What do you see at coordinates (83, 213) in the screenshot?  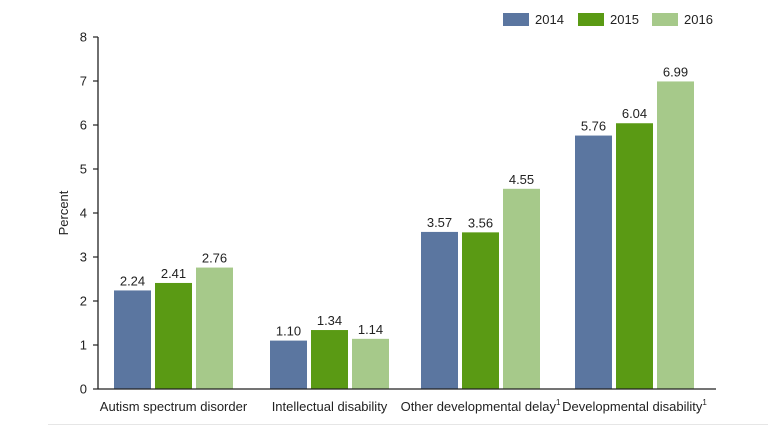 I see `y-tick-label: 4` at bounding box center [83, 213].